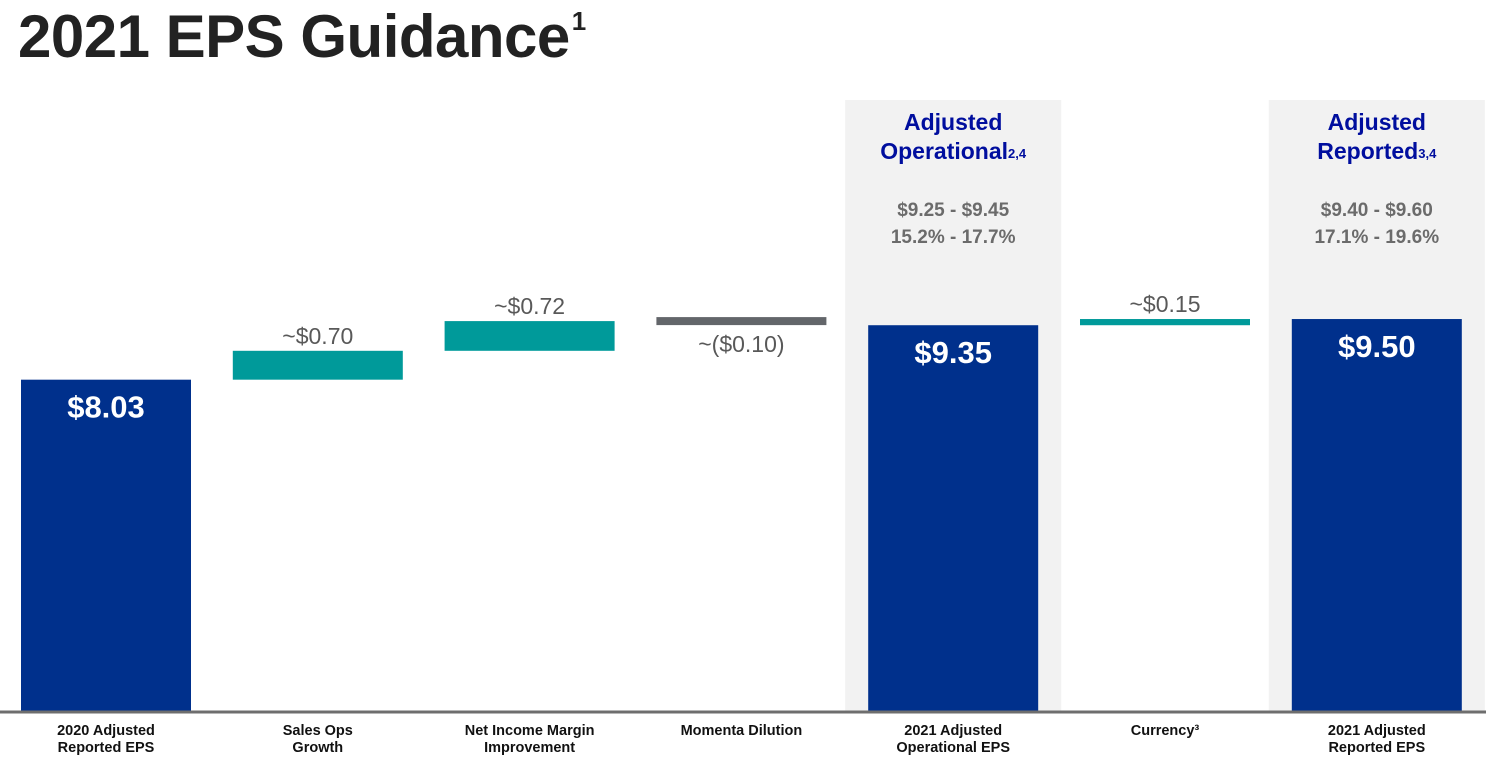 The height and width of the screenshot is (767, 1492). What do you see at coordinates (318, 739) in the screenshot?
I see `category-label-2: Sales Ops Growth` at bounding box center [318, 739].